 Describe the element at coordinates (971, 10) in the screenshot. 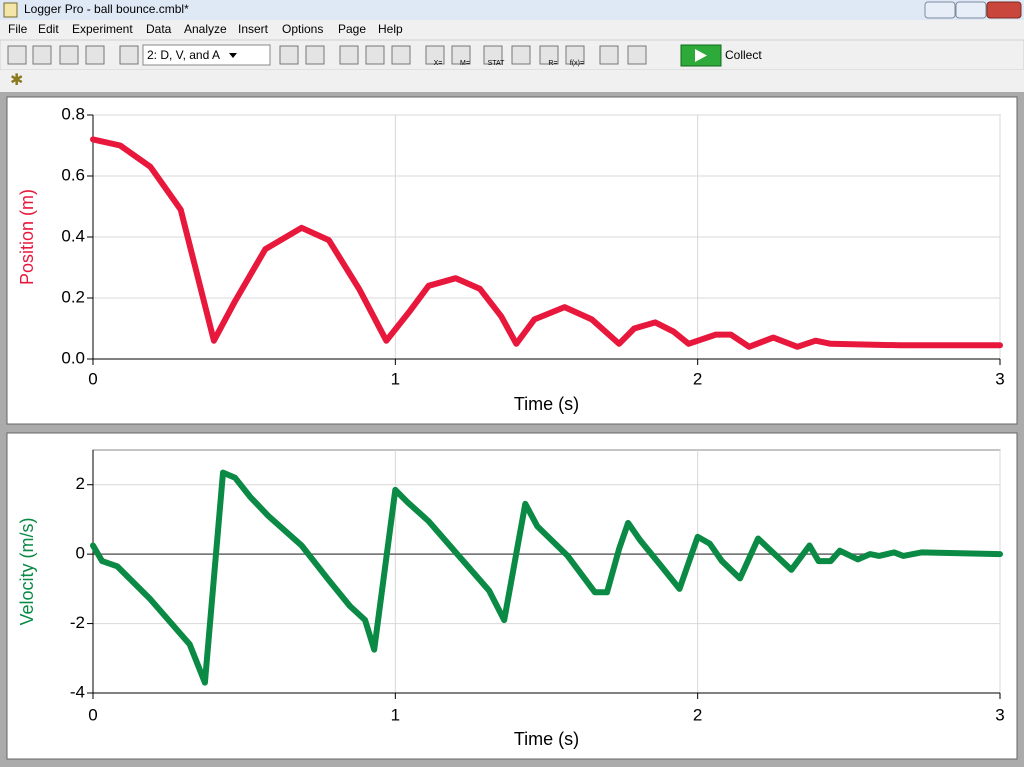

I see `restore-button` at that location.